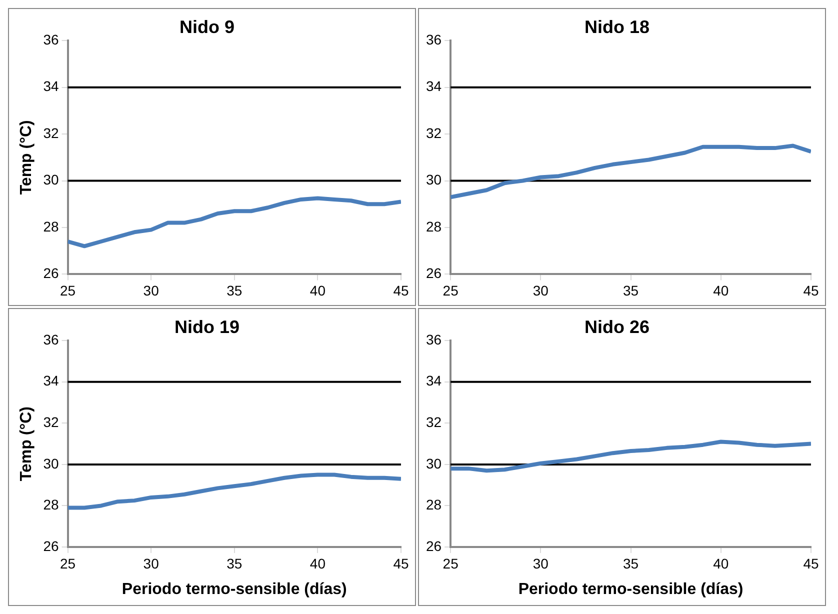 Image resolution: width=838 pixels, height=614 pixels. What do you see at coordinates (617, 326) in the screenshot?
I see `chart-title: Nido 26` at bounding box center [617, 326].